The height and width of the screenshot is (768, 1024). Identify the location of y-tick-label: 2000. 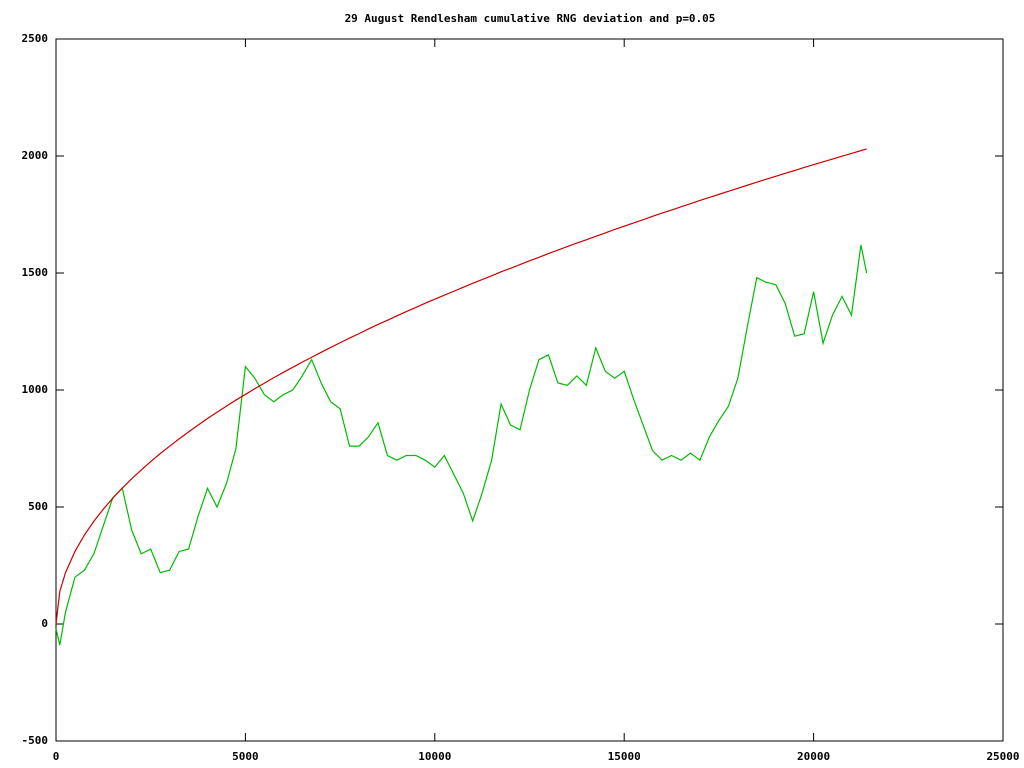
(35, 155).